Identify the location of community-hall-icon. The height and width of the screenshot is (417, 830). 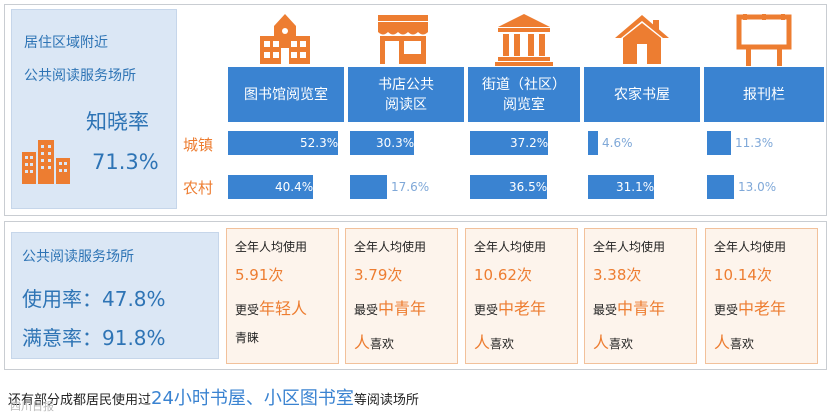
(524, 40).